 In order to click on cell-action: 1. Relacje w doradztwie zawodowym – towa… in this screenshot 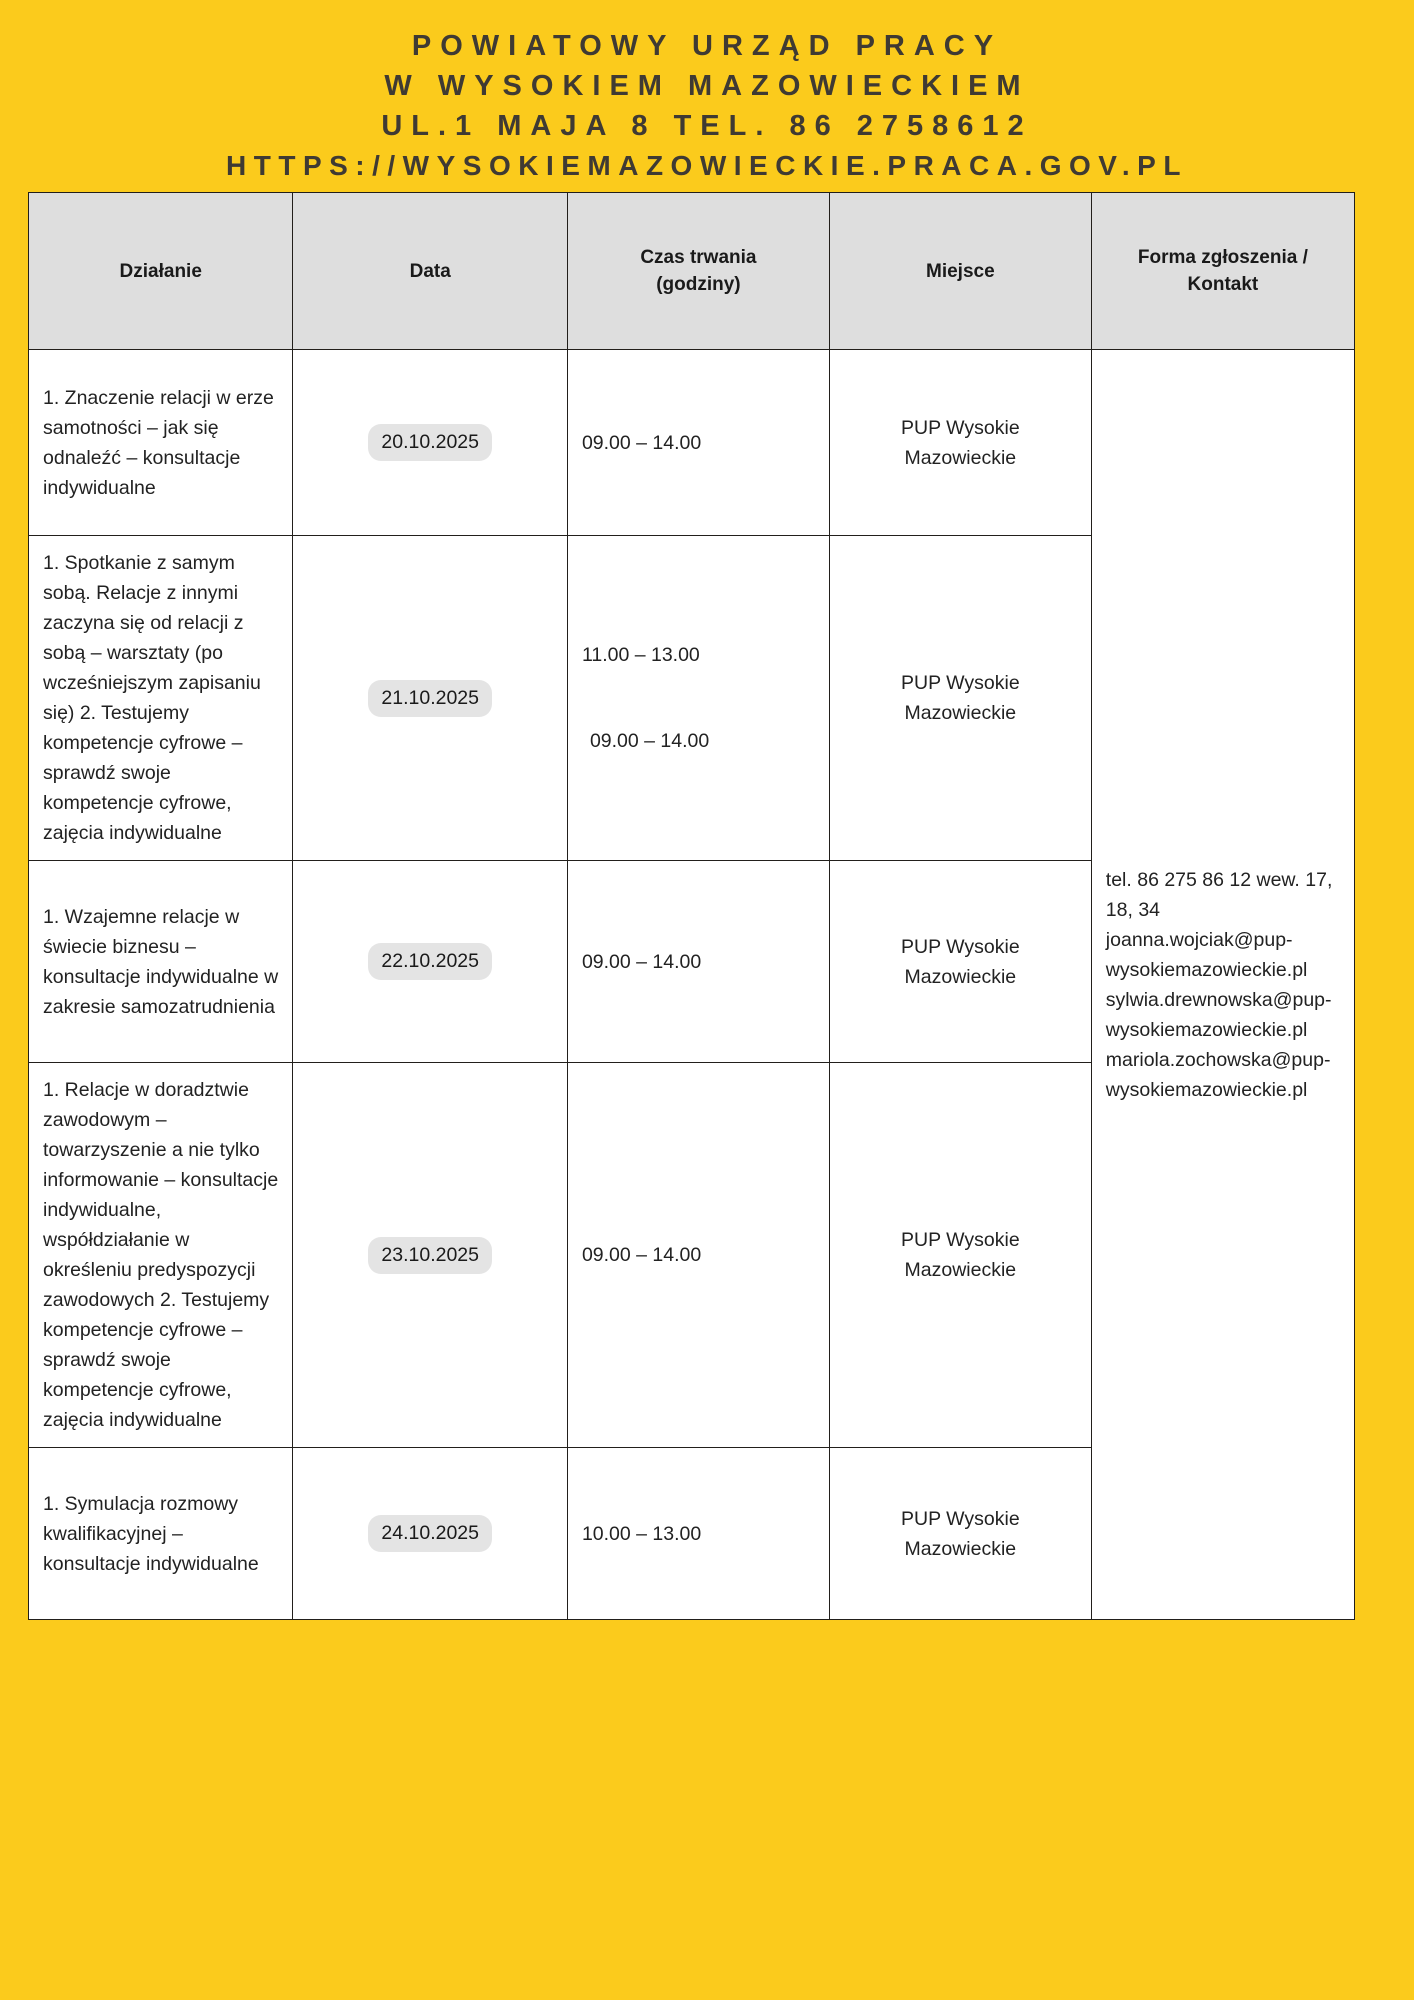, I will do `click(160, 1255)`.